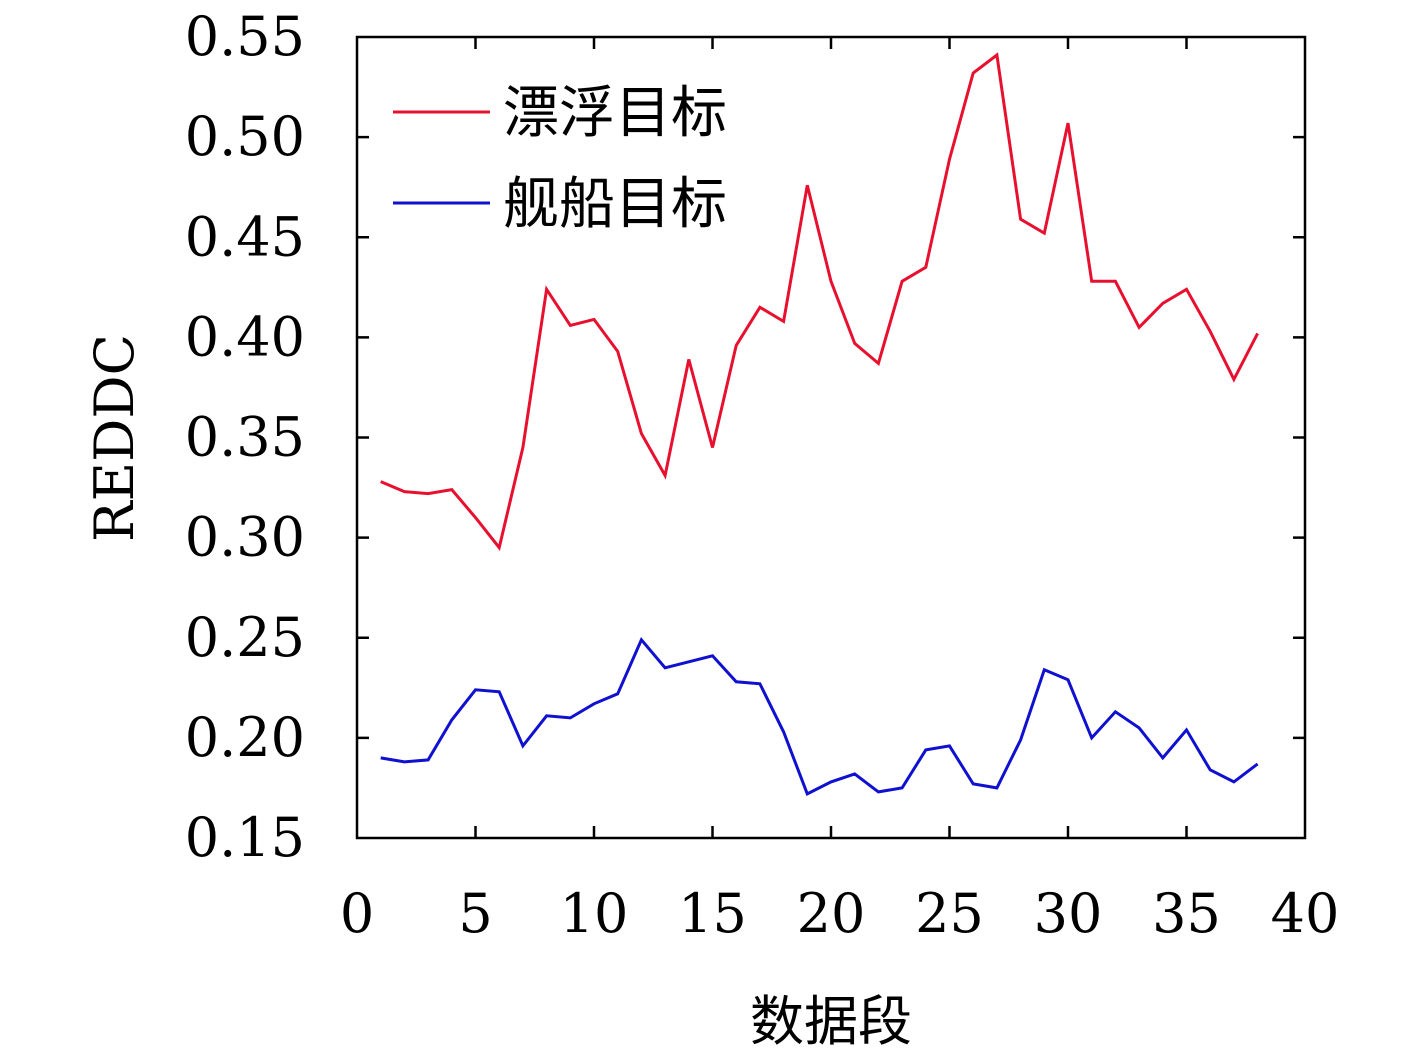 Image resolution: width=1417 pixels, height=1058 pixels. Describe the element at coordinates (357, 913) in the screenshot. I see `x-tick-label: 0` at that location.